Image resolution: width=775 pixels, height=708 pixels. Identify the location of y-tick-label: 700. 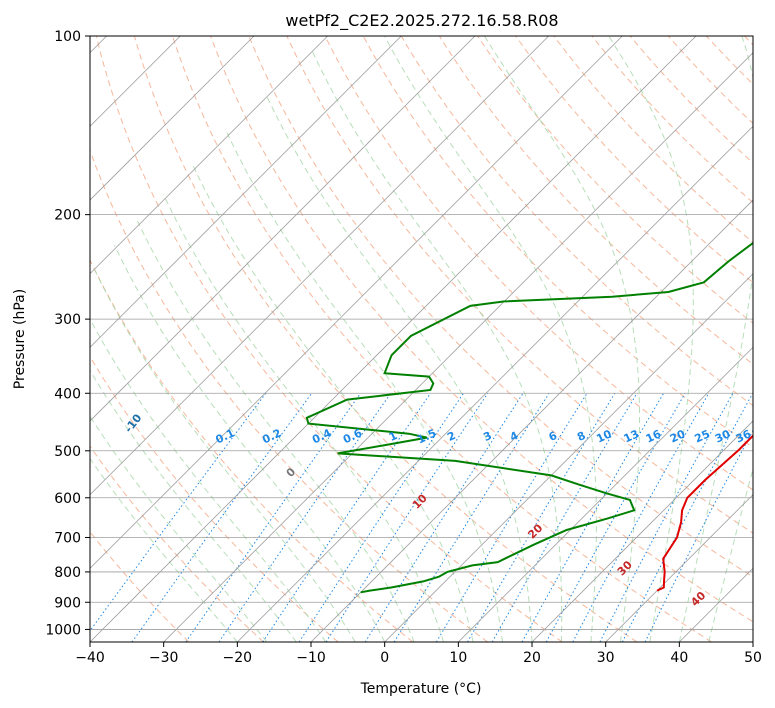
(67, 539).